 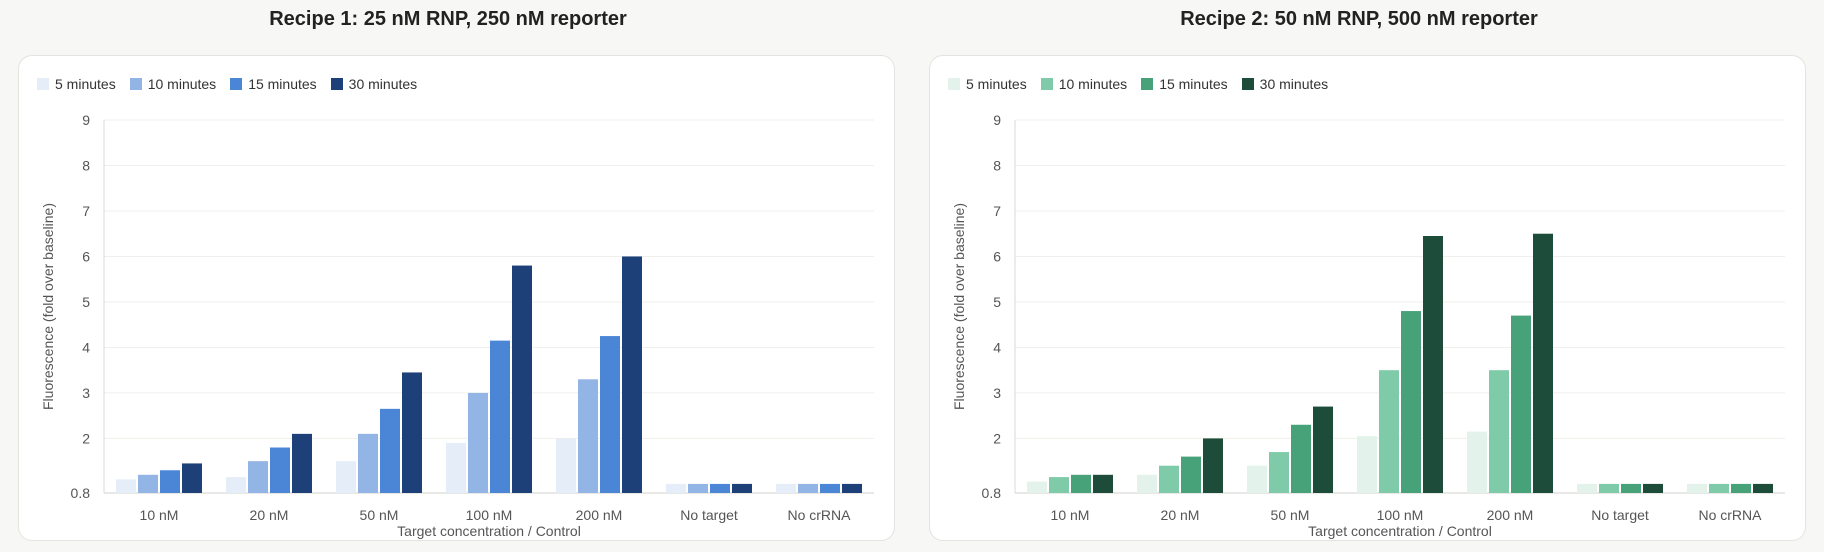 I want to click on legend: 5 minutes 10 minutes 15 minutes 30 minutes, so click(x=1138, y=84).